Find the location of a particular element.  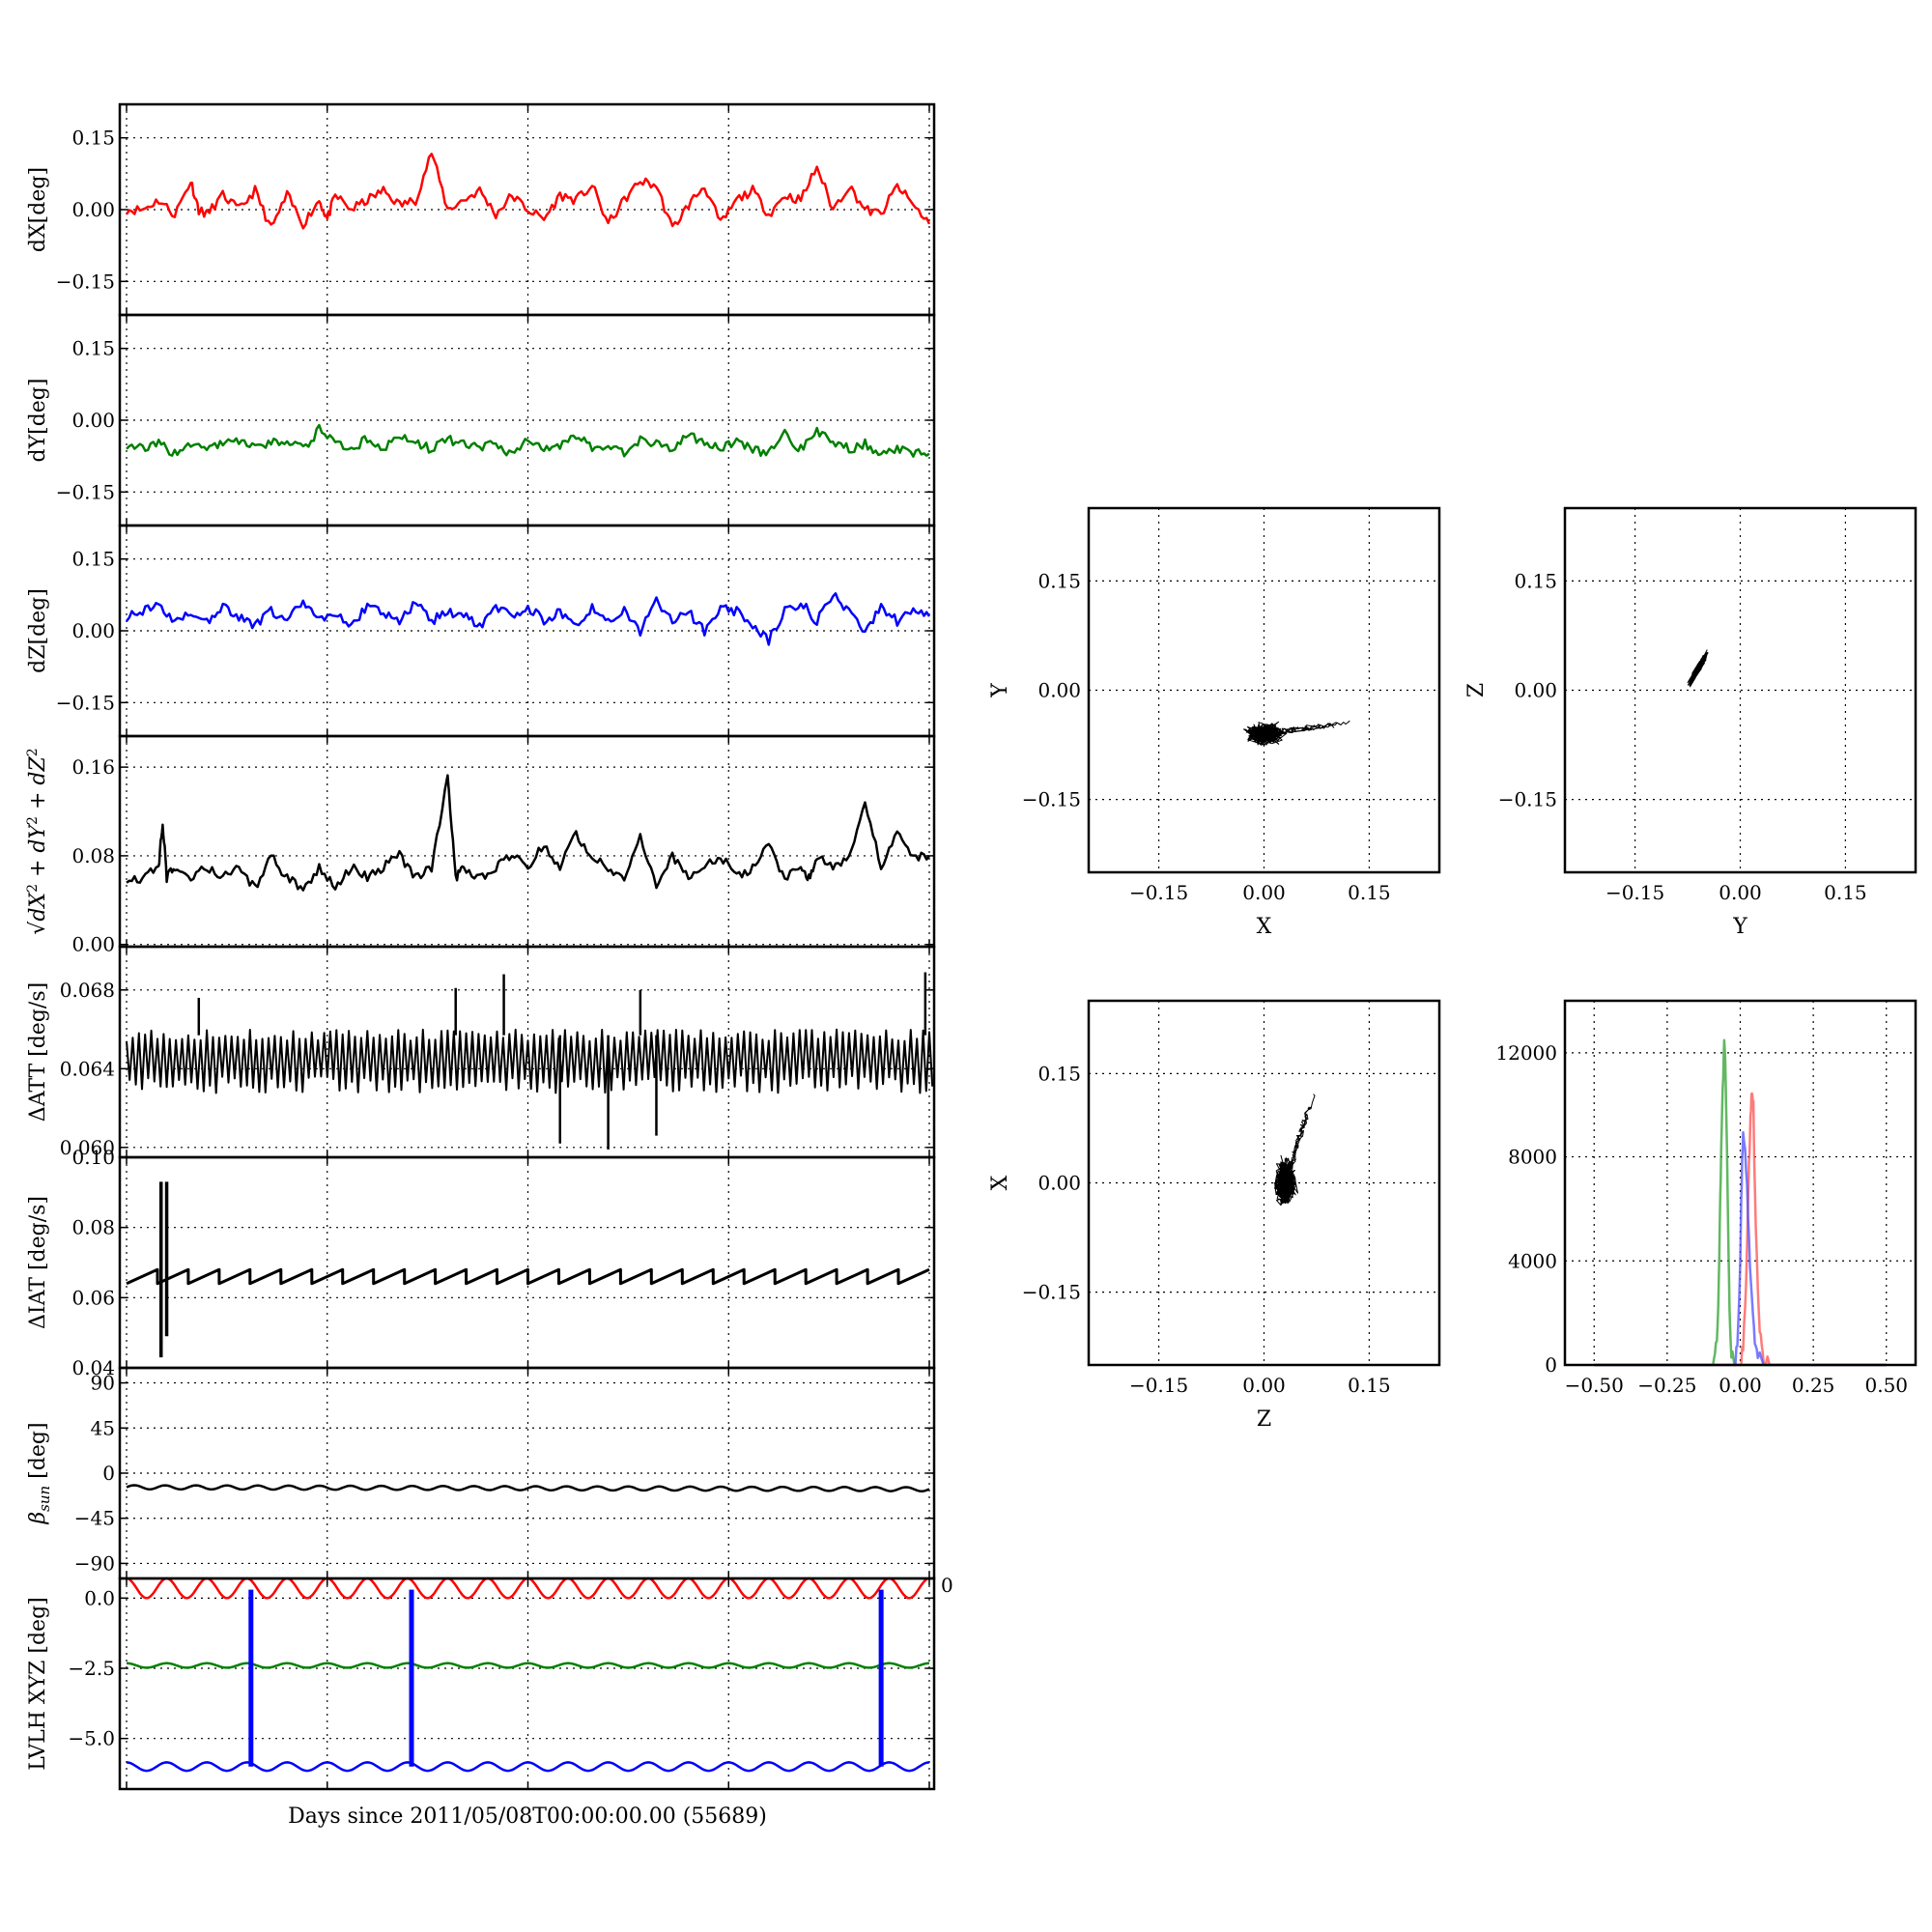

y-tick-label: 8000 is located at coordinates (1532, 1157).